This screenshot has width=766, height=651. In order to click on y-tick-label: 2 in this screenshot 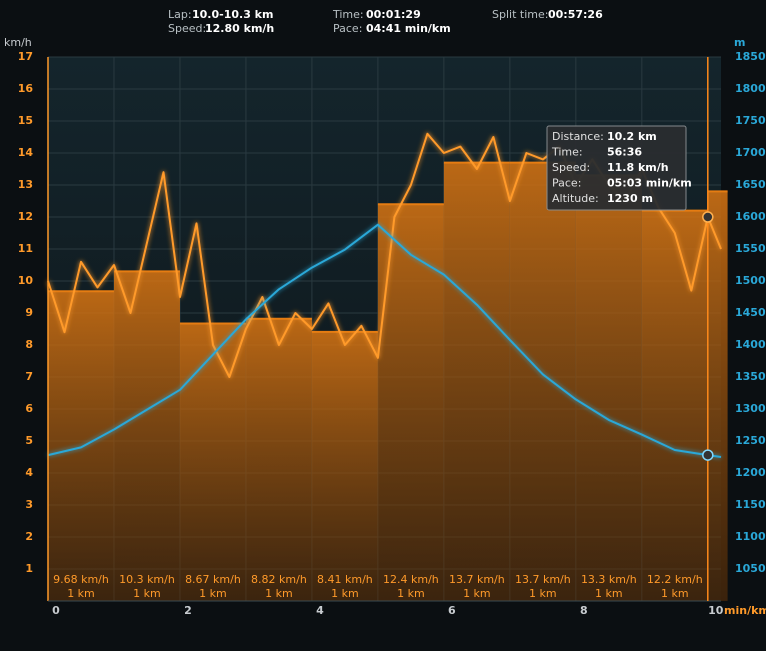, I will do `click(29, 536)`.